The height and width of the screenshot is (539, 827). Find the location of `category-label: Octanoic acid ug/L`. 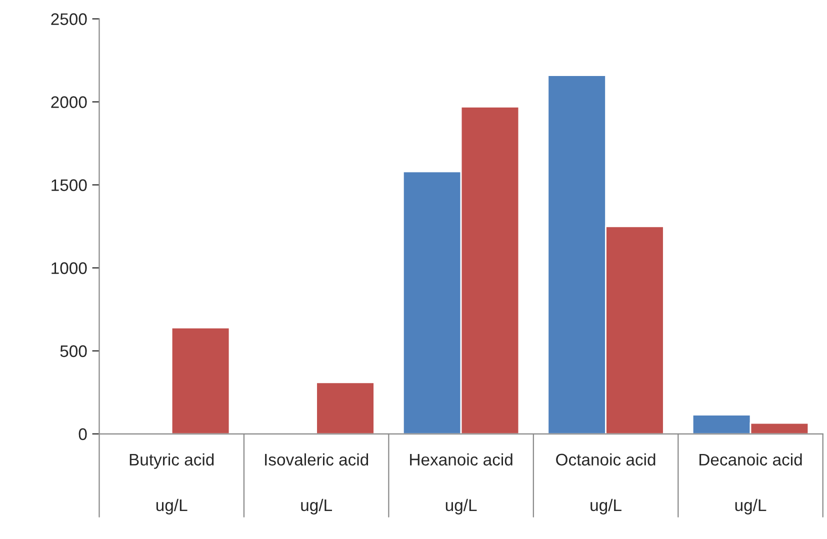

category-label: Octanoic acid ug/L is located at coordinates (606, 483).